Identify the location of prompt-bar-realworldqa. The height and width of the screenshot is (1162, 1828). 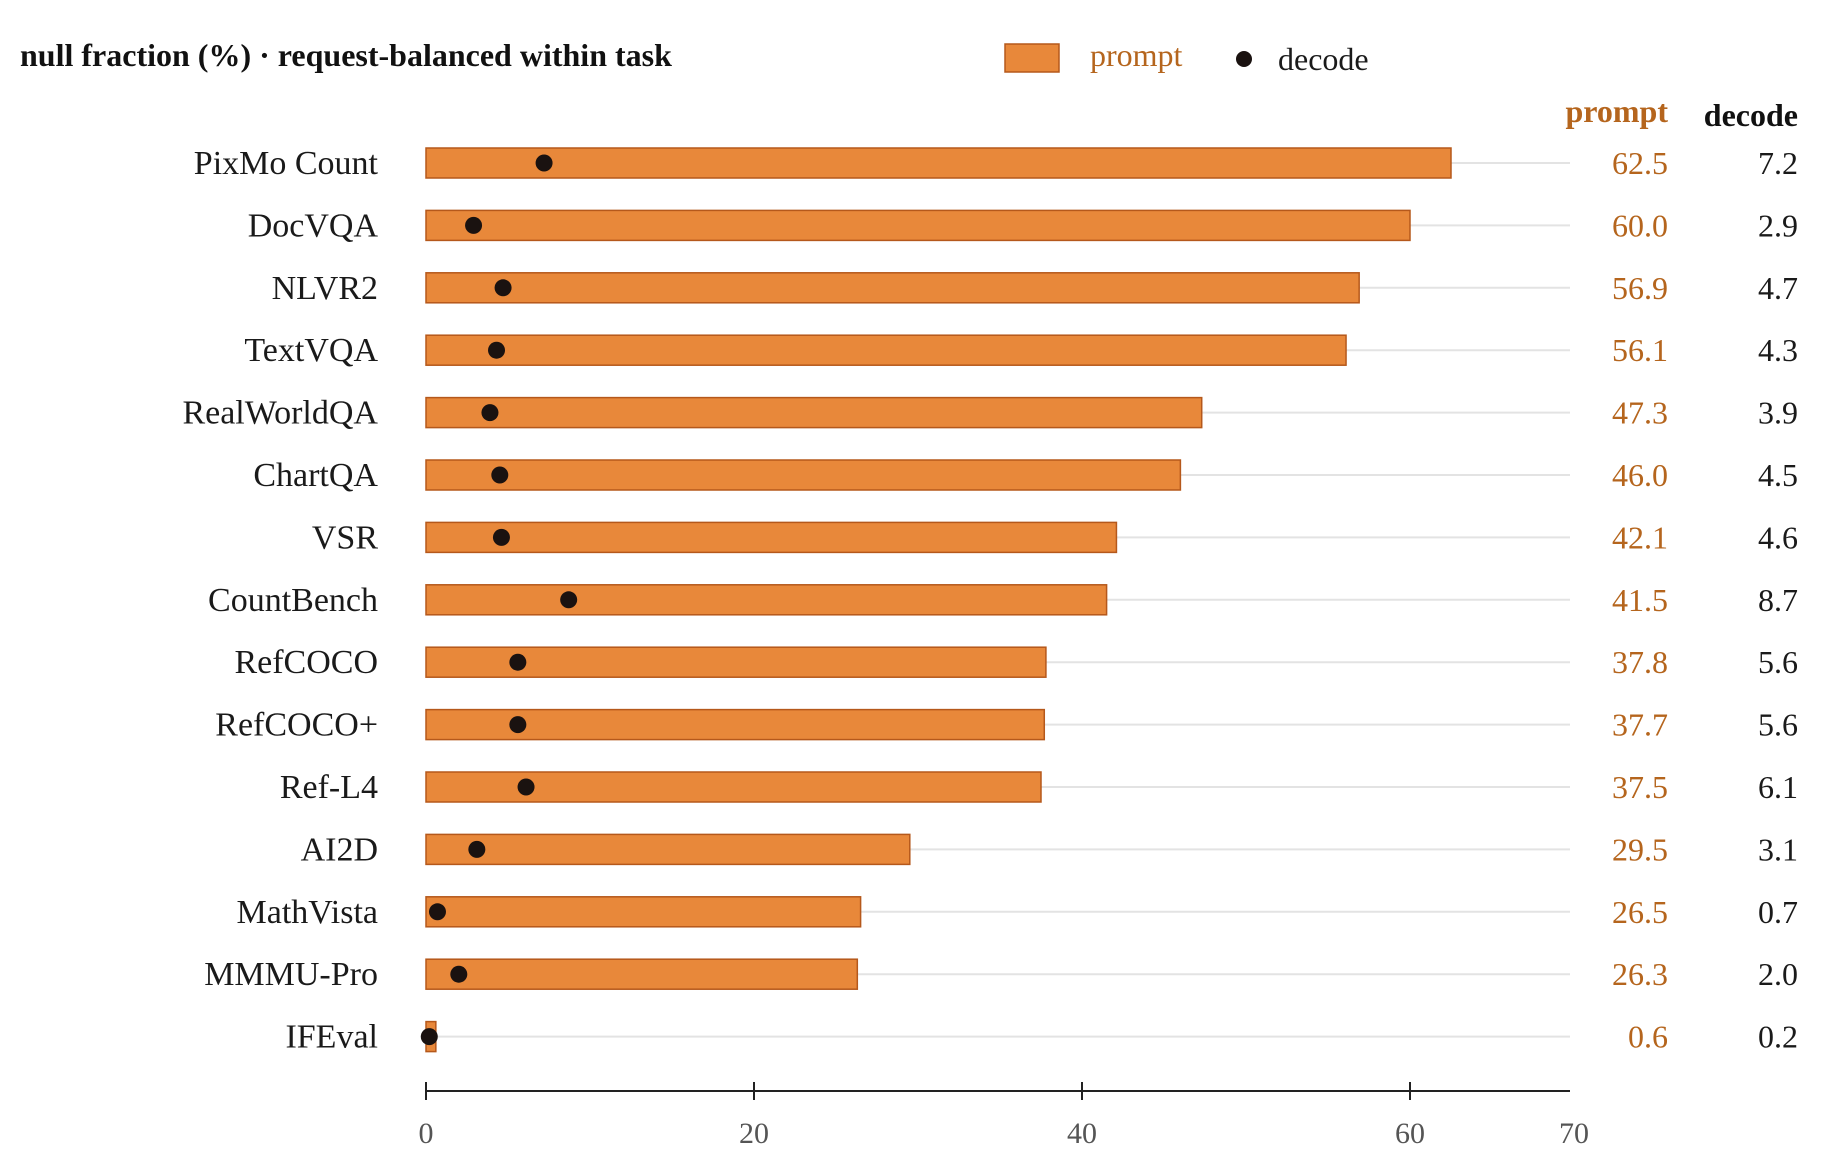
(814, 412).